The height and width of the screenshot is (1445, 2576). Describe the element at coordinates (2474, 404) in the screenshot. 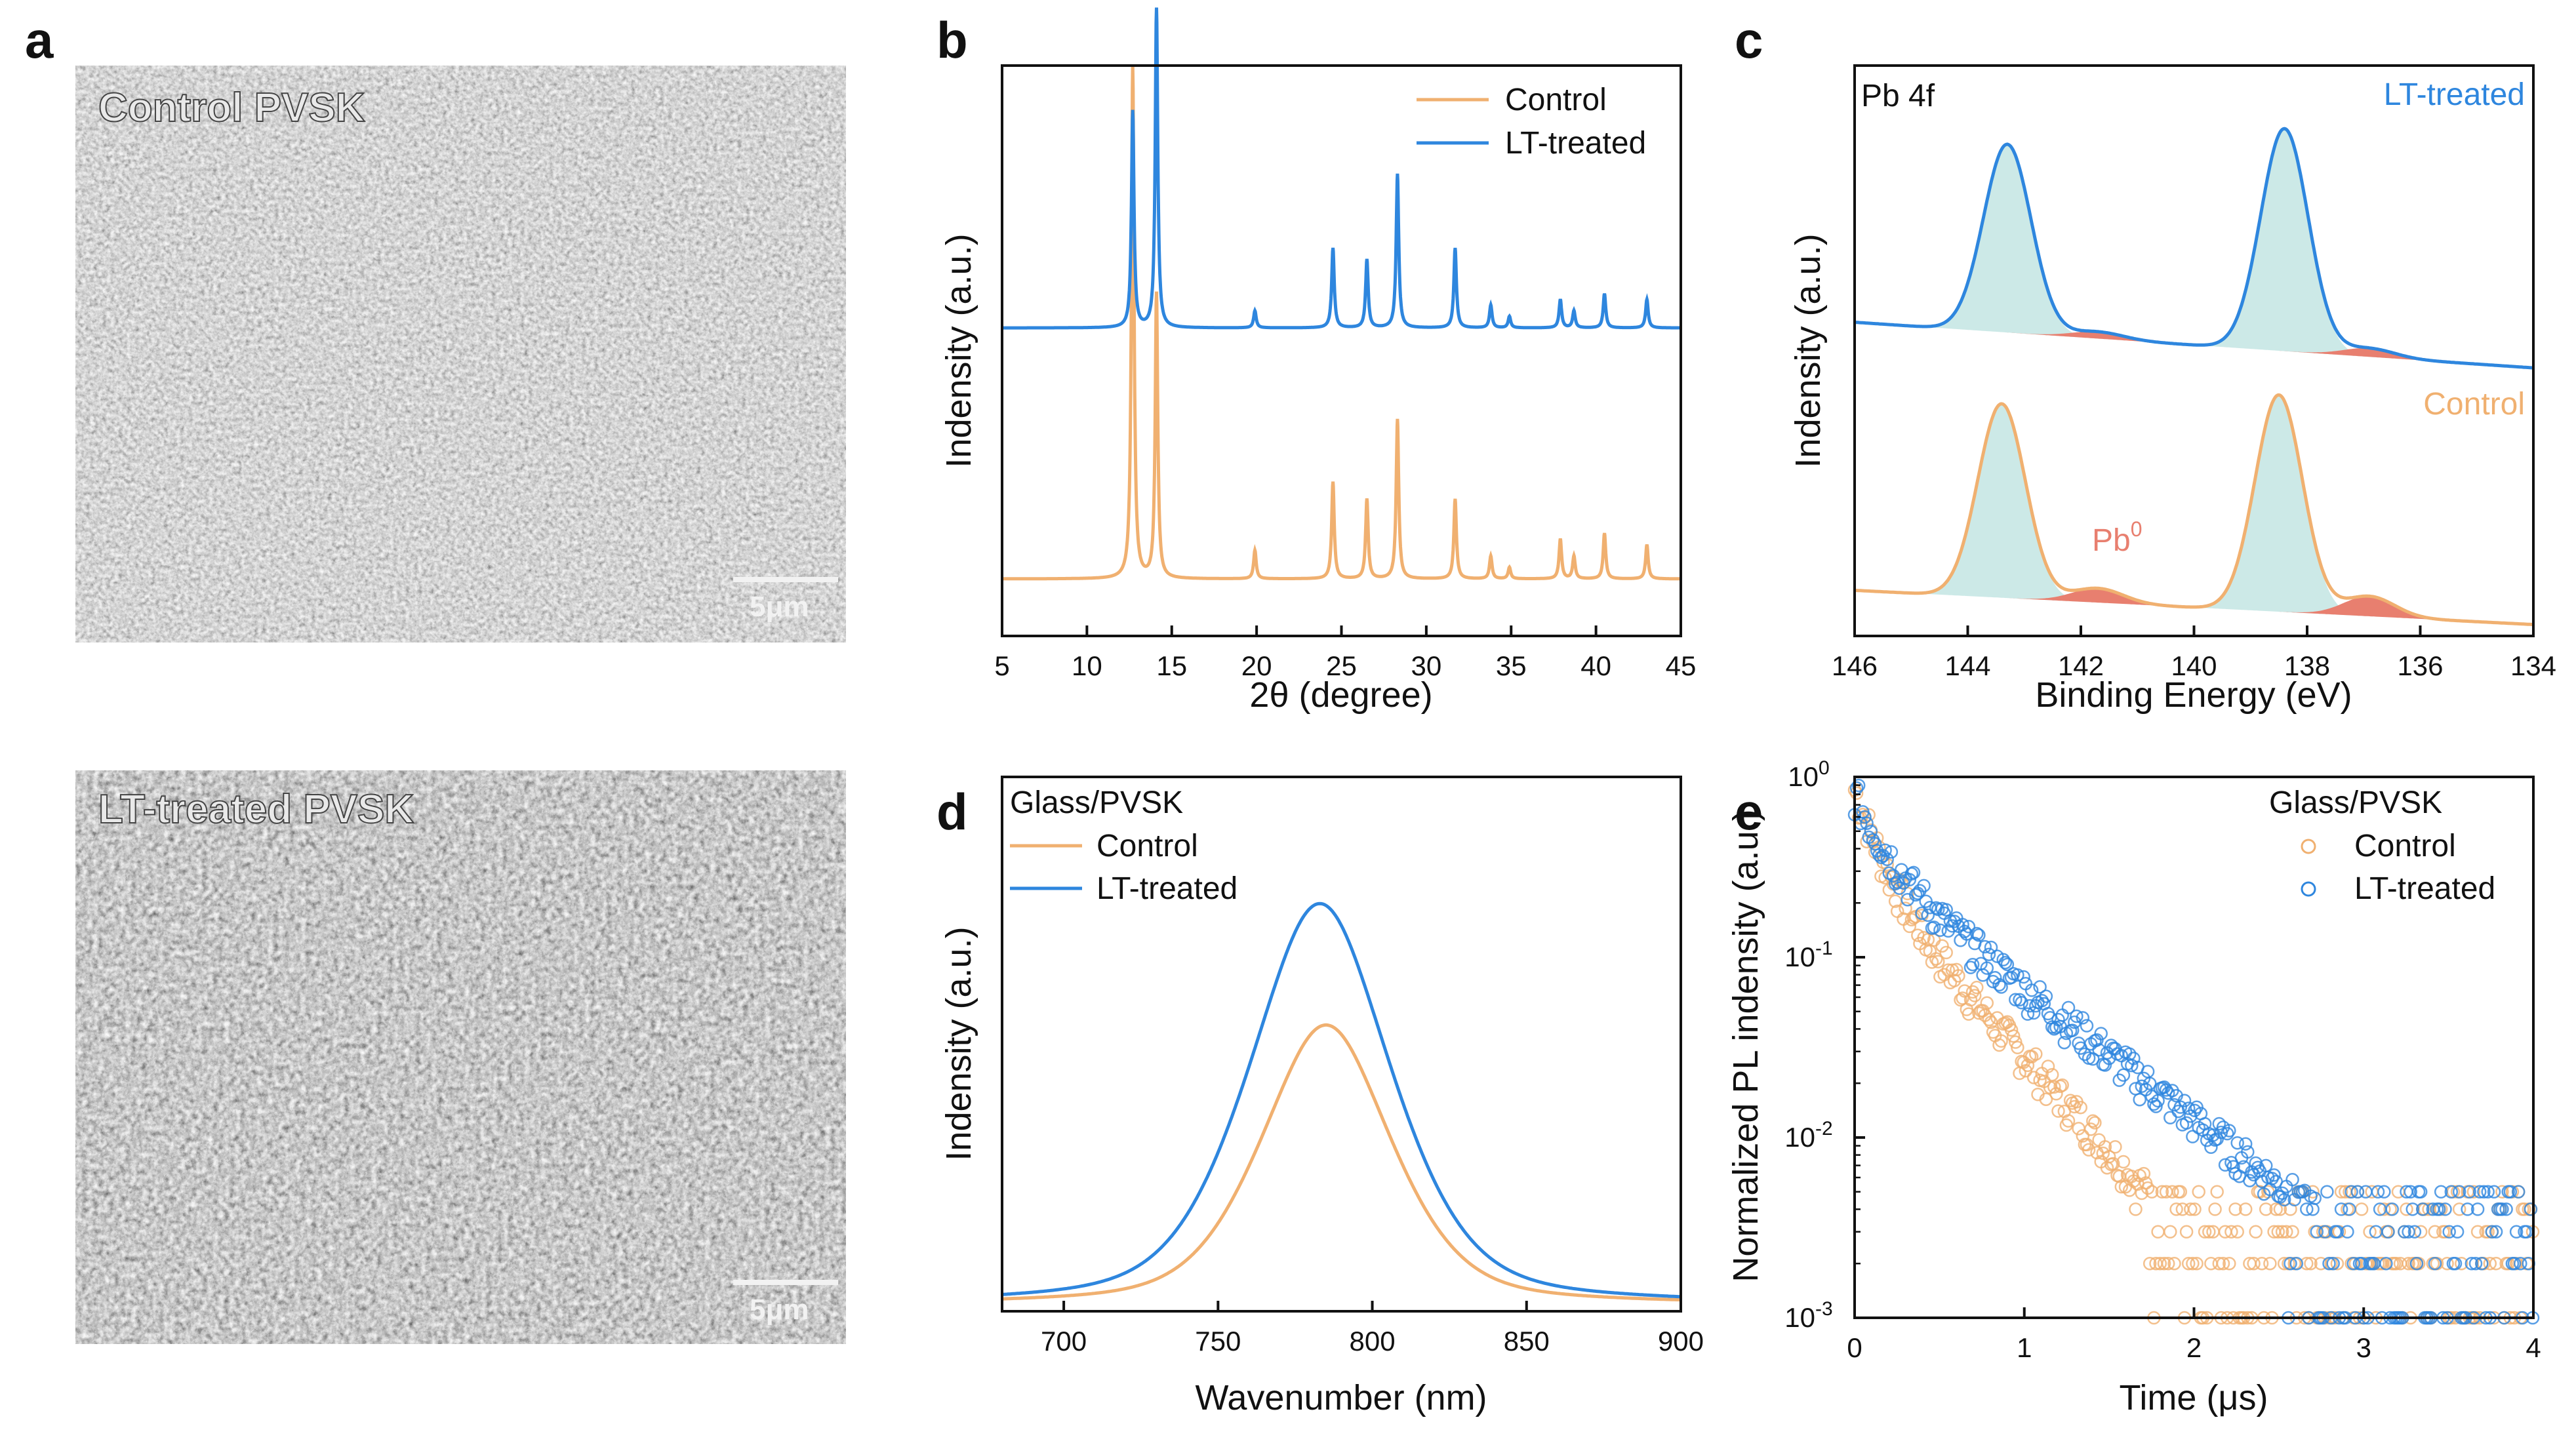

I see `xps-label-control: Control` at that location.